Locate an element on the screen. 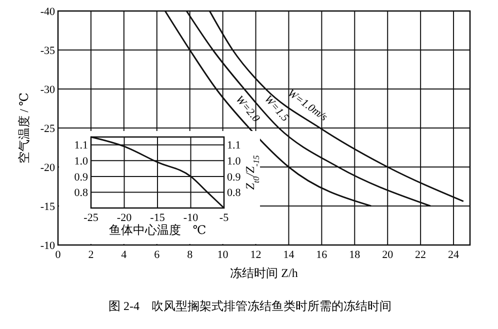  y-tick-label: 0.9 is located at coordinates (81, 177).